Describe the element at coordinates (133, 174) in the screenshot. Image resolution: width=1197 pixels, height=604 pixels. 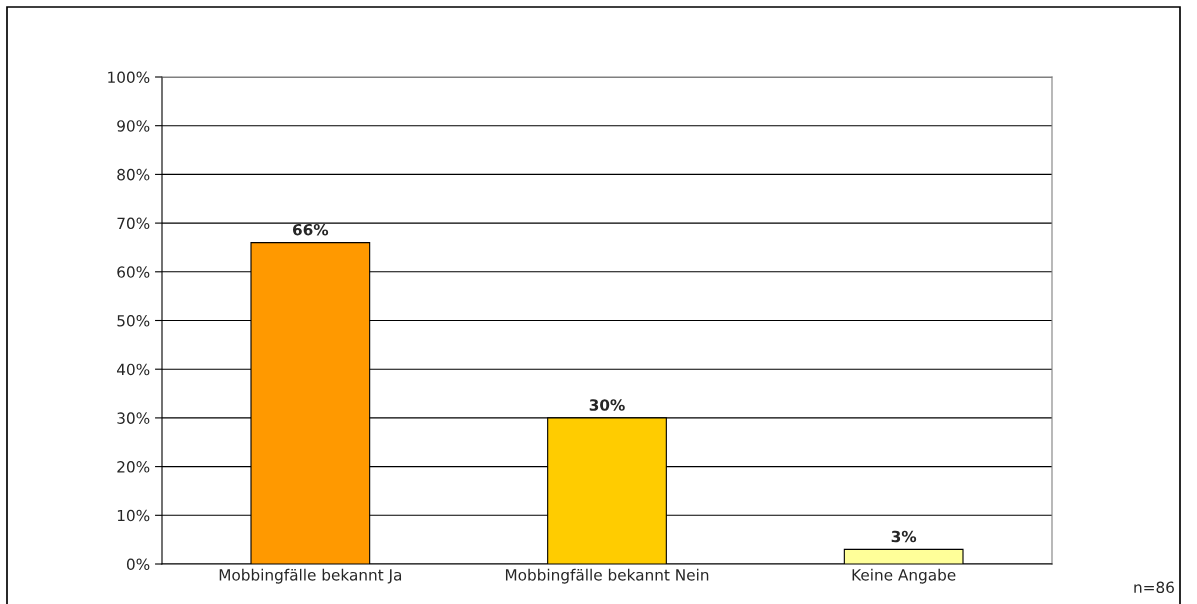
I see `y-tick-label: 80%` at that location.